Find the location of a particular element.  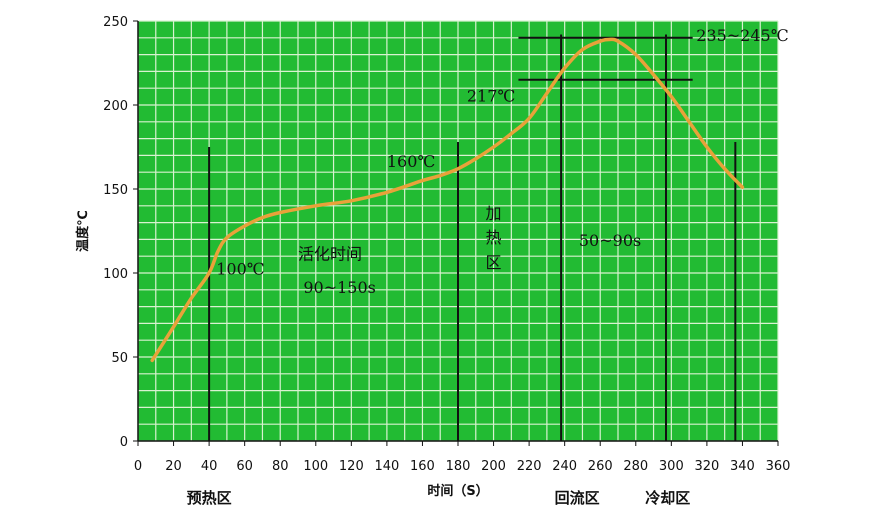

x-tick-label: 140 is located at coordinates (386, 466).